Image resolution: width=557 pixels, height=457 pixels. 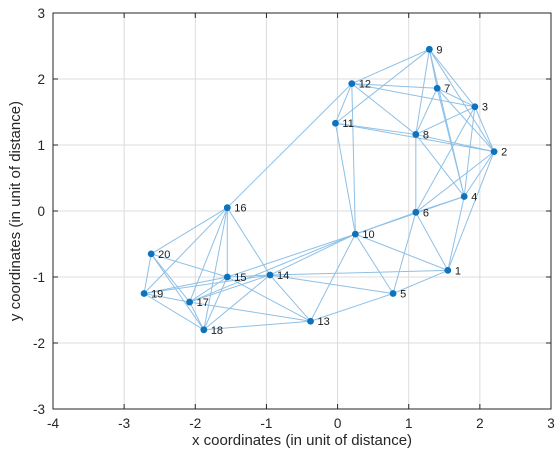 What do you see at coordinates (39, 409) in the screenshot?
I see `y-tick-label: -3` at bounding box center [39, 409].